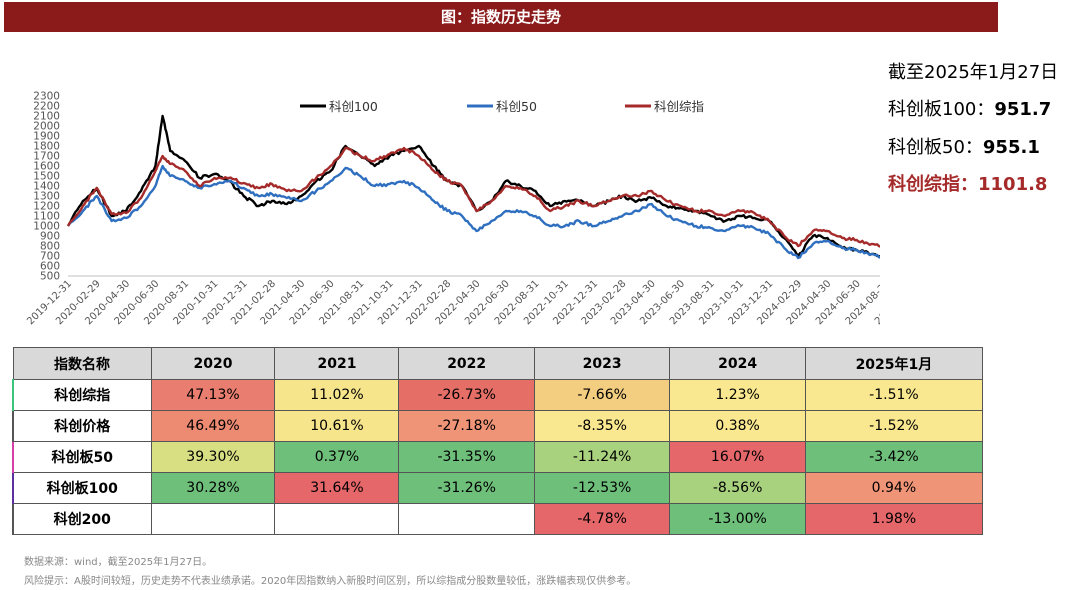 The height and width of the screenshot is (590, 1080). I want to click on return-cell: -26.73%, so click(466, 395).